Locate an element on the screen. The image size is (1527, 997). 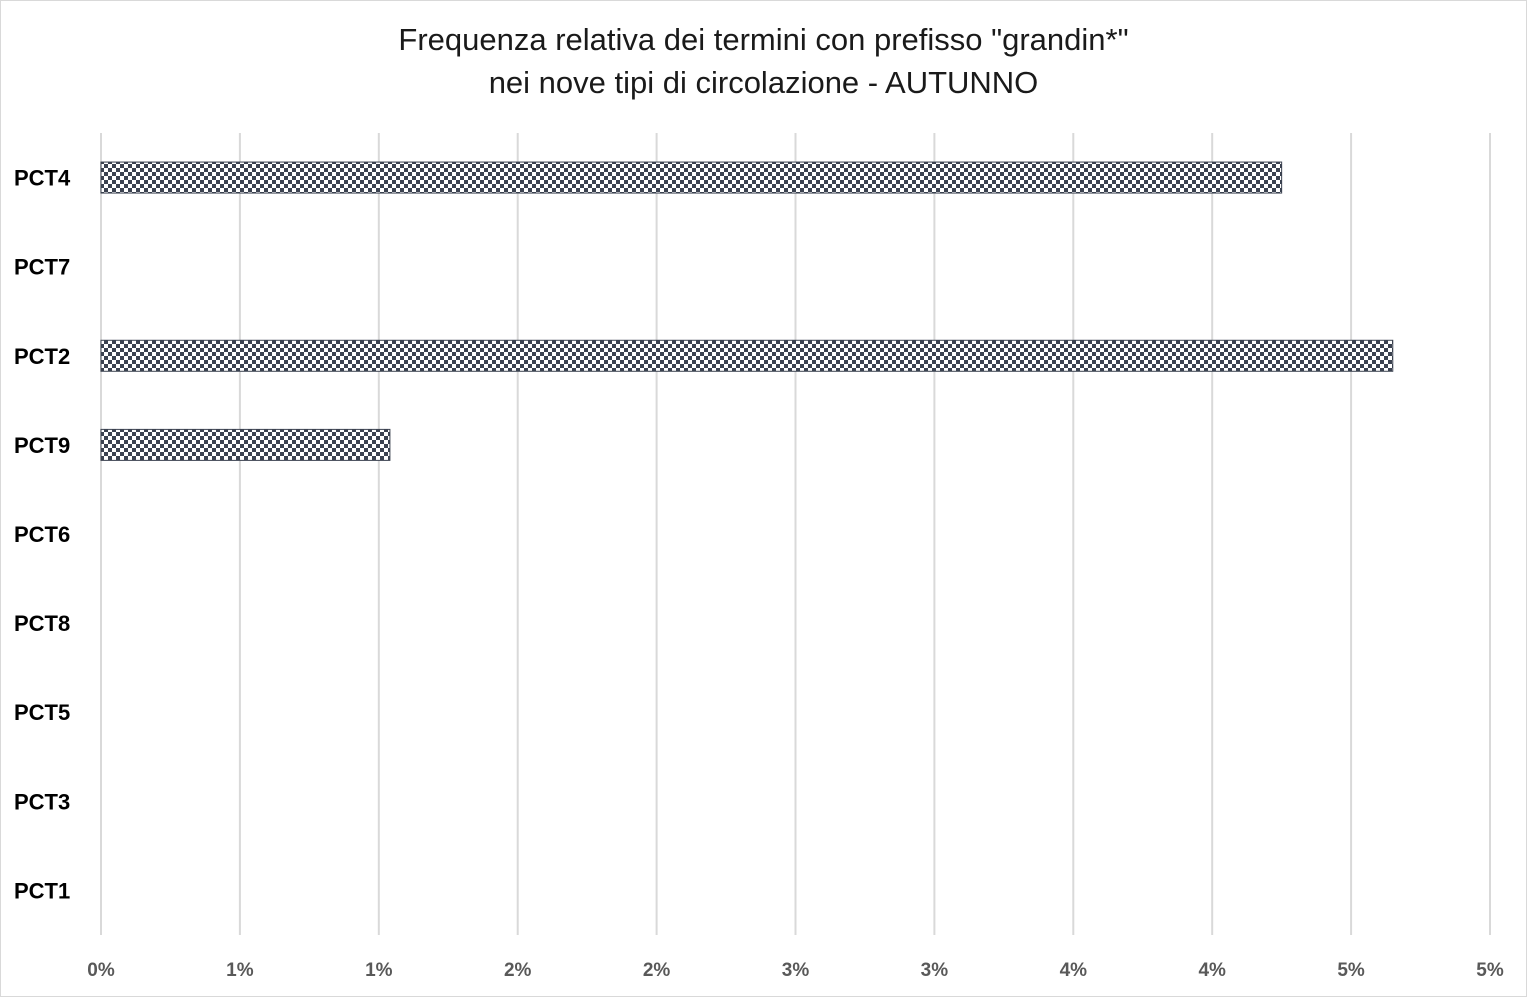
y-tick-label: PCT7 is located at coordinates (42, 267).